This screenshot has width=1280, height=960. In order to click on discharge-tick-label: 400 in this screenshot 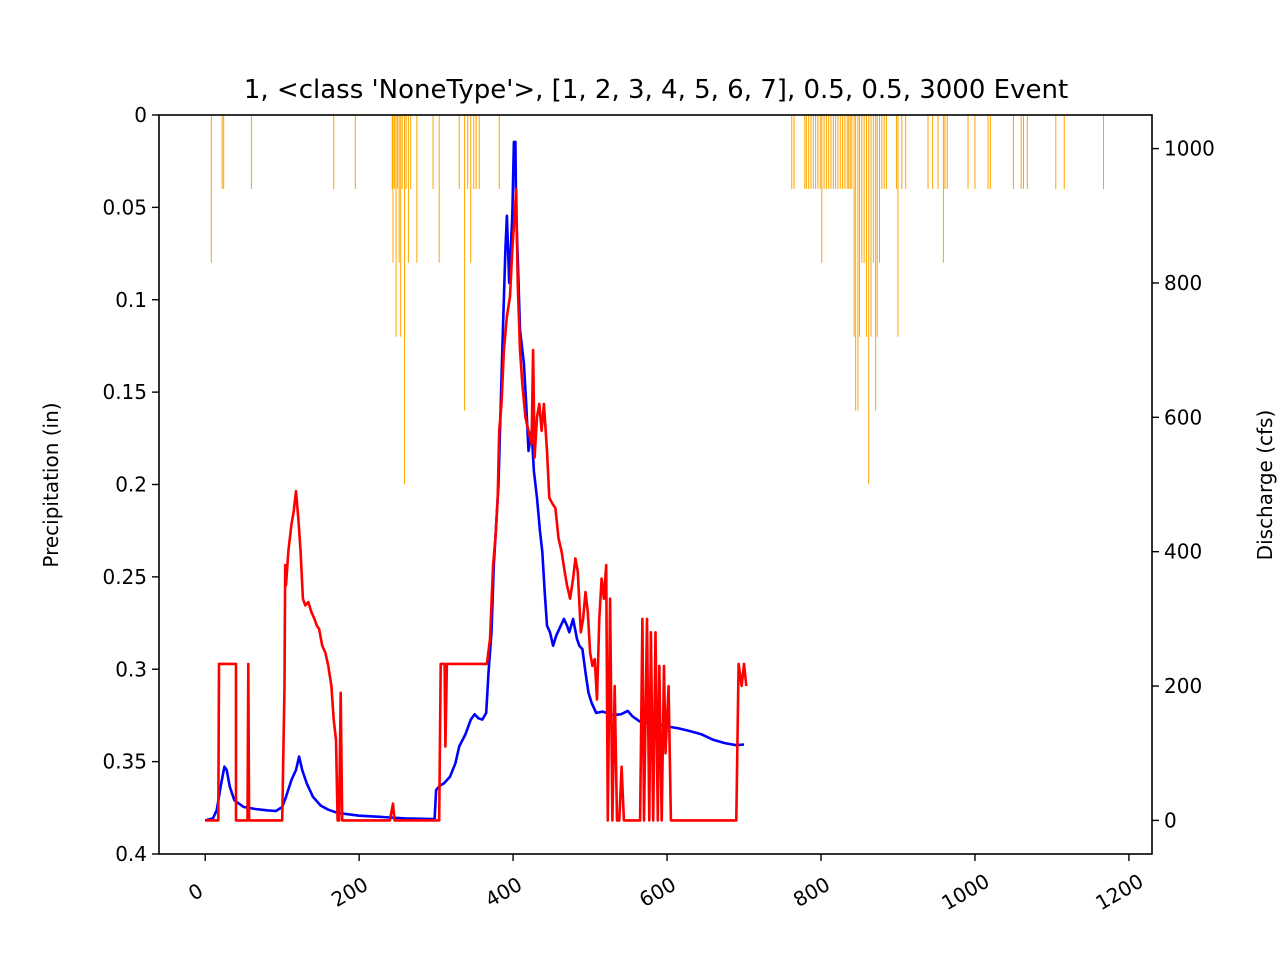, I will do `click(1183, 552)`.